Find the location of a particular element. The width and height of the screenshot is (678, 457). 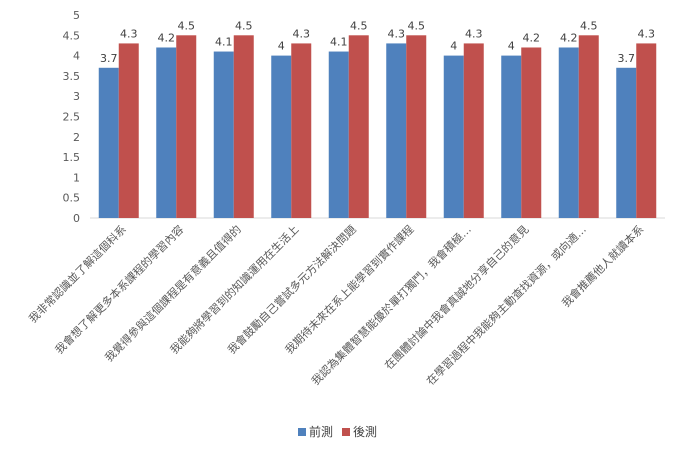

legend-label-2: 後測 is located at coordinates (365, 432).